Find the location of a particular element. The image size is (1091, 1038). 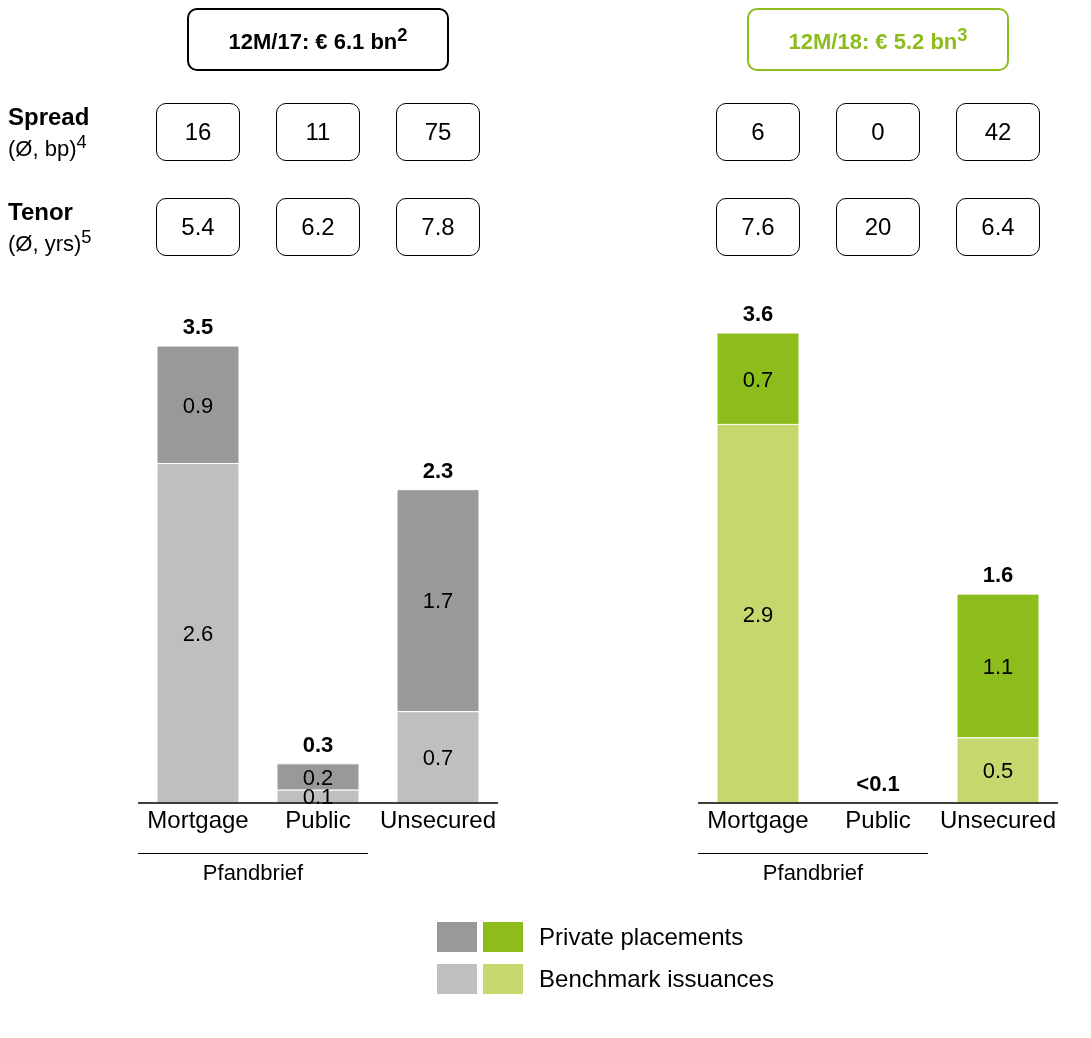

text: 6.4 is located at coordinates (998, 227).